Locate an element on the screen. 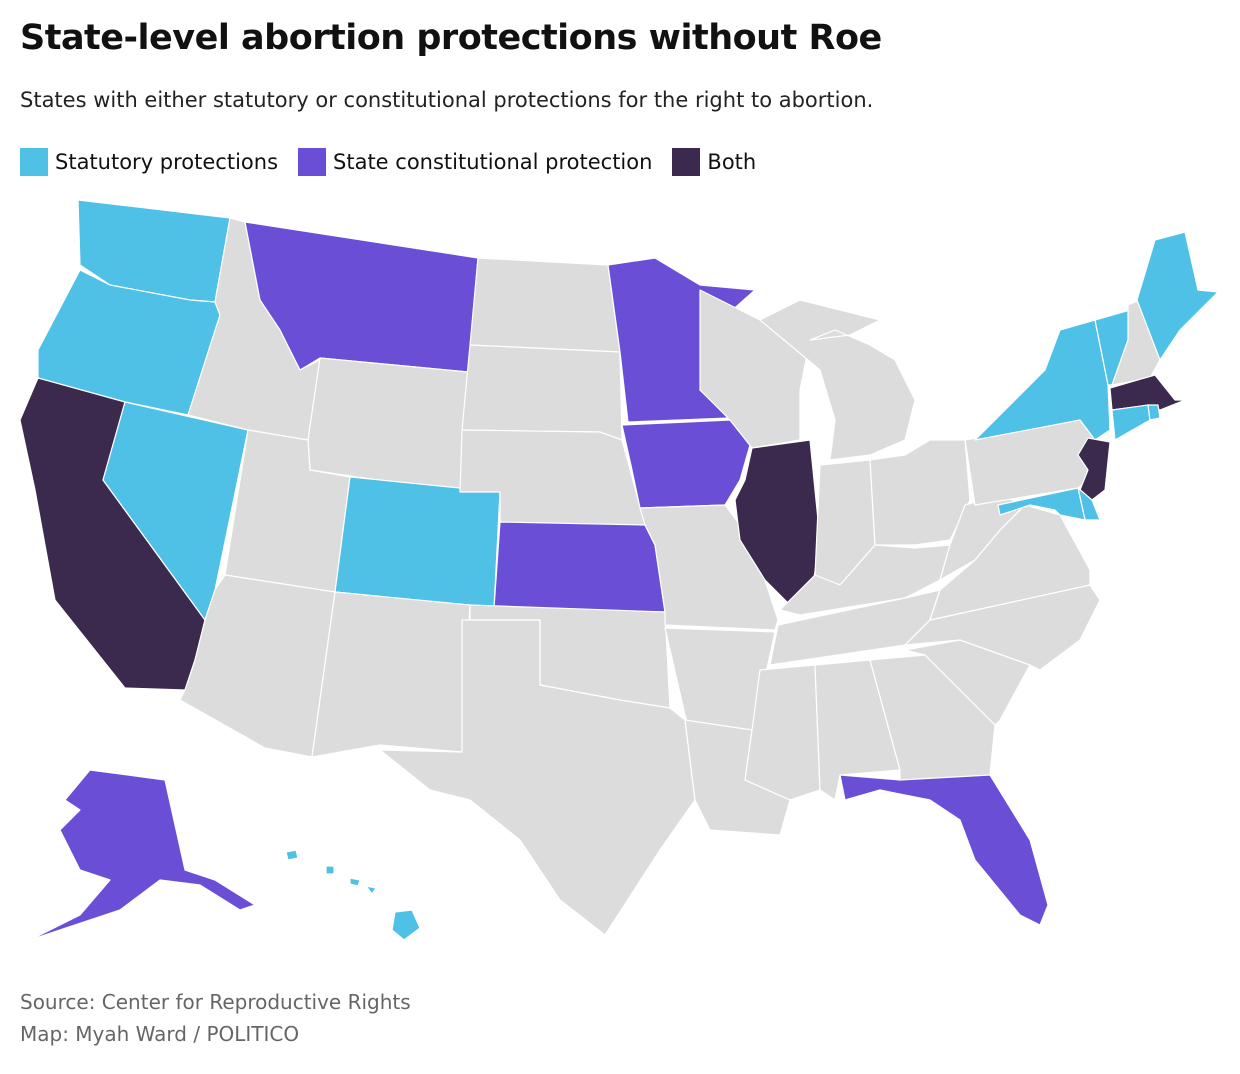 This screenshot has height=1074, width=1240. state-mi is located at coordinates (837, 380).